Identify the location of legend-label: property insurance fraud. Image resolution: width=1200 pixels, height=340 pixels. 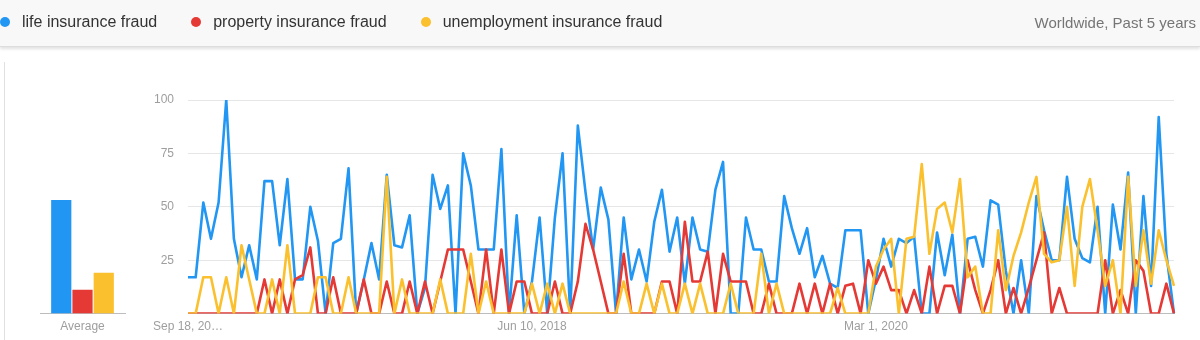
(300, 22).